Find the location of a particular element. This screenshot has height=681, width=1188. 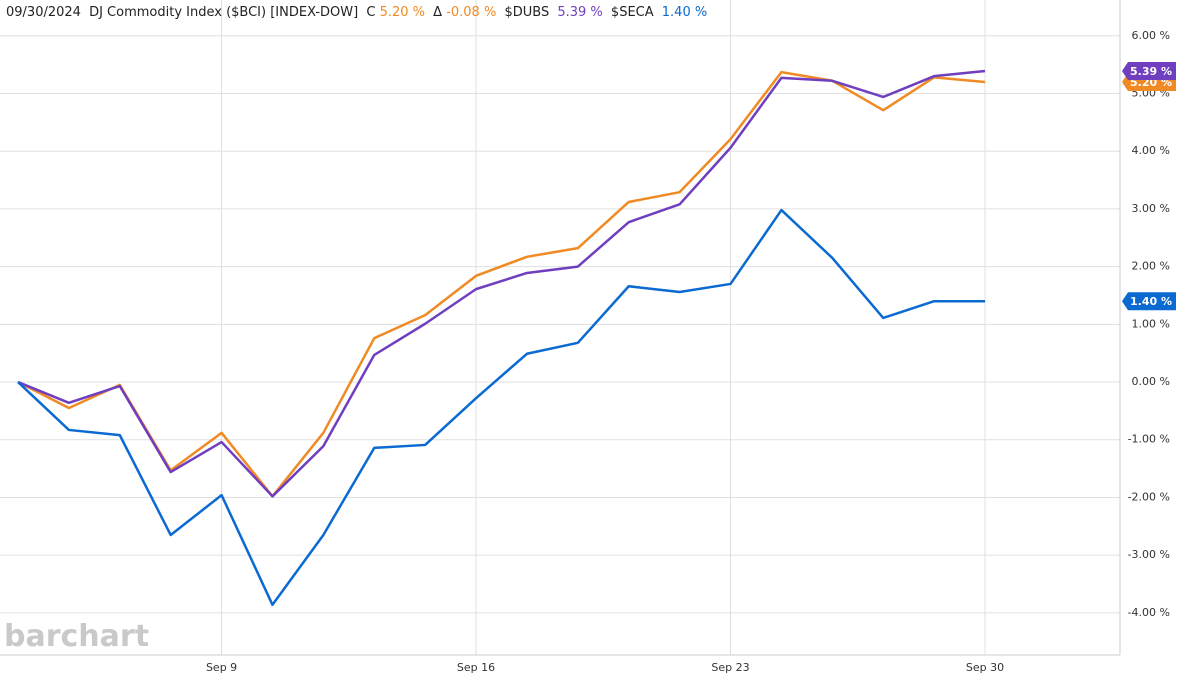

y-tick-label: -3.00 % is located at coordinates (1149, 554).